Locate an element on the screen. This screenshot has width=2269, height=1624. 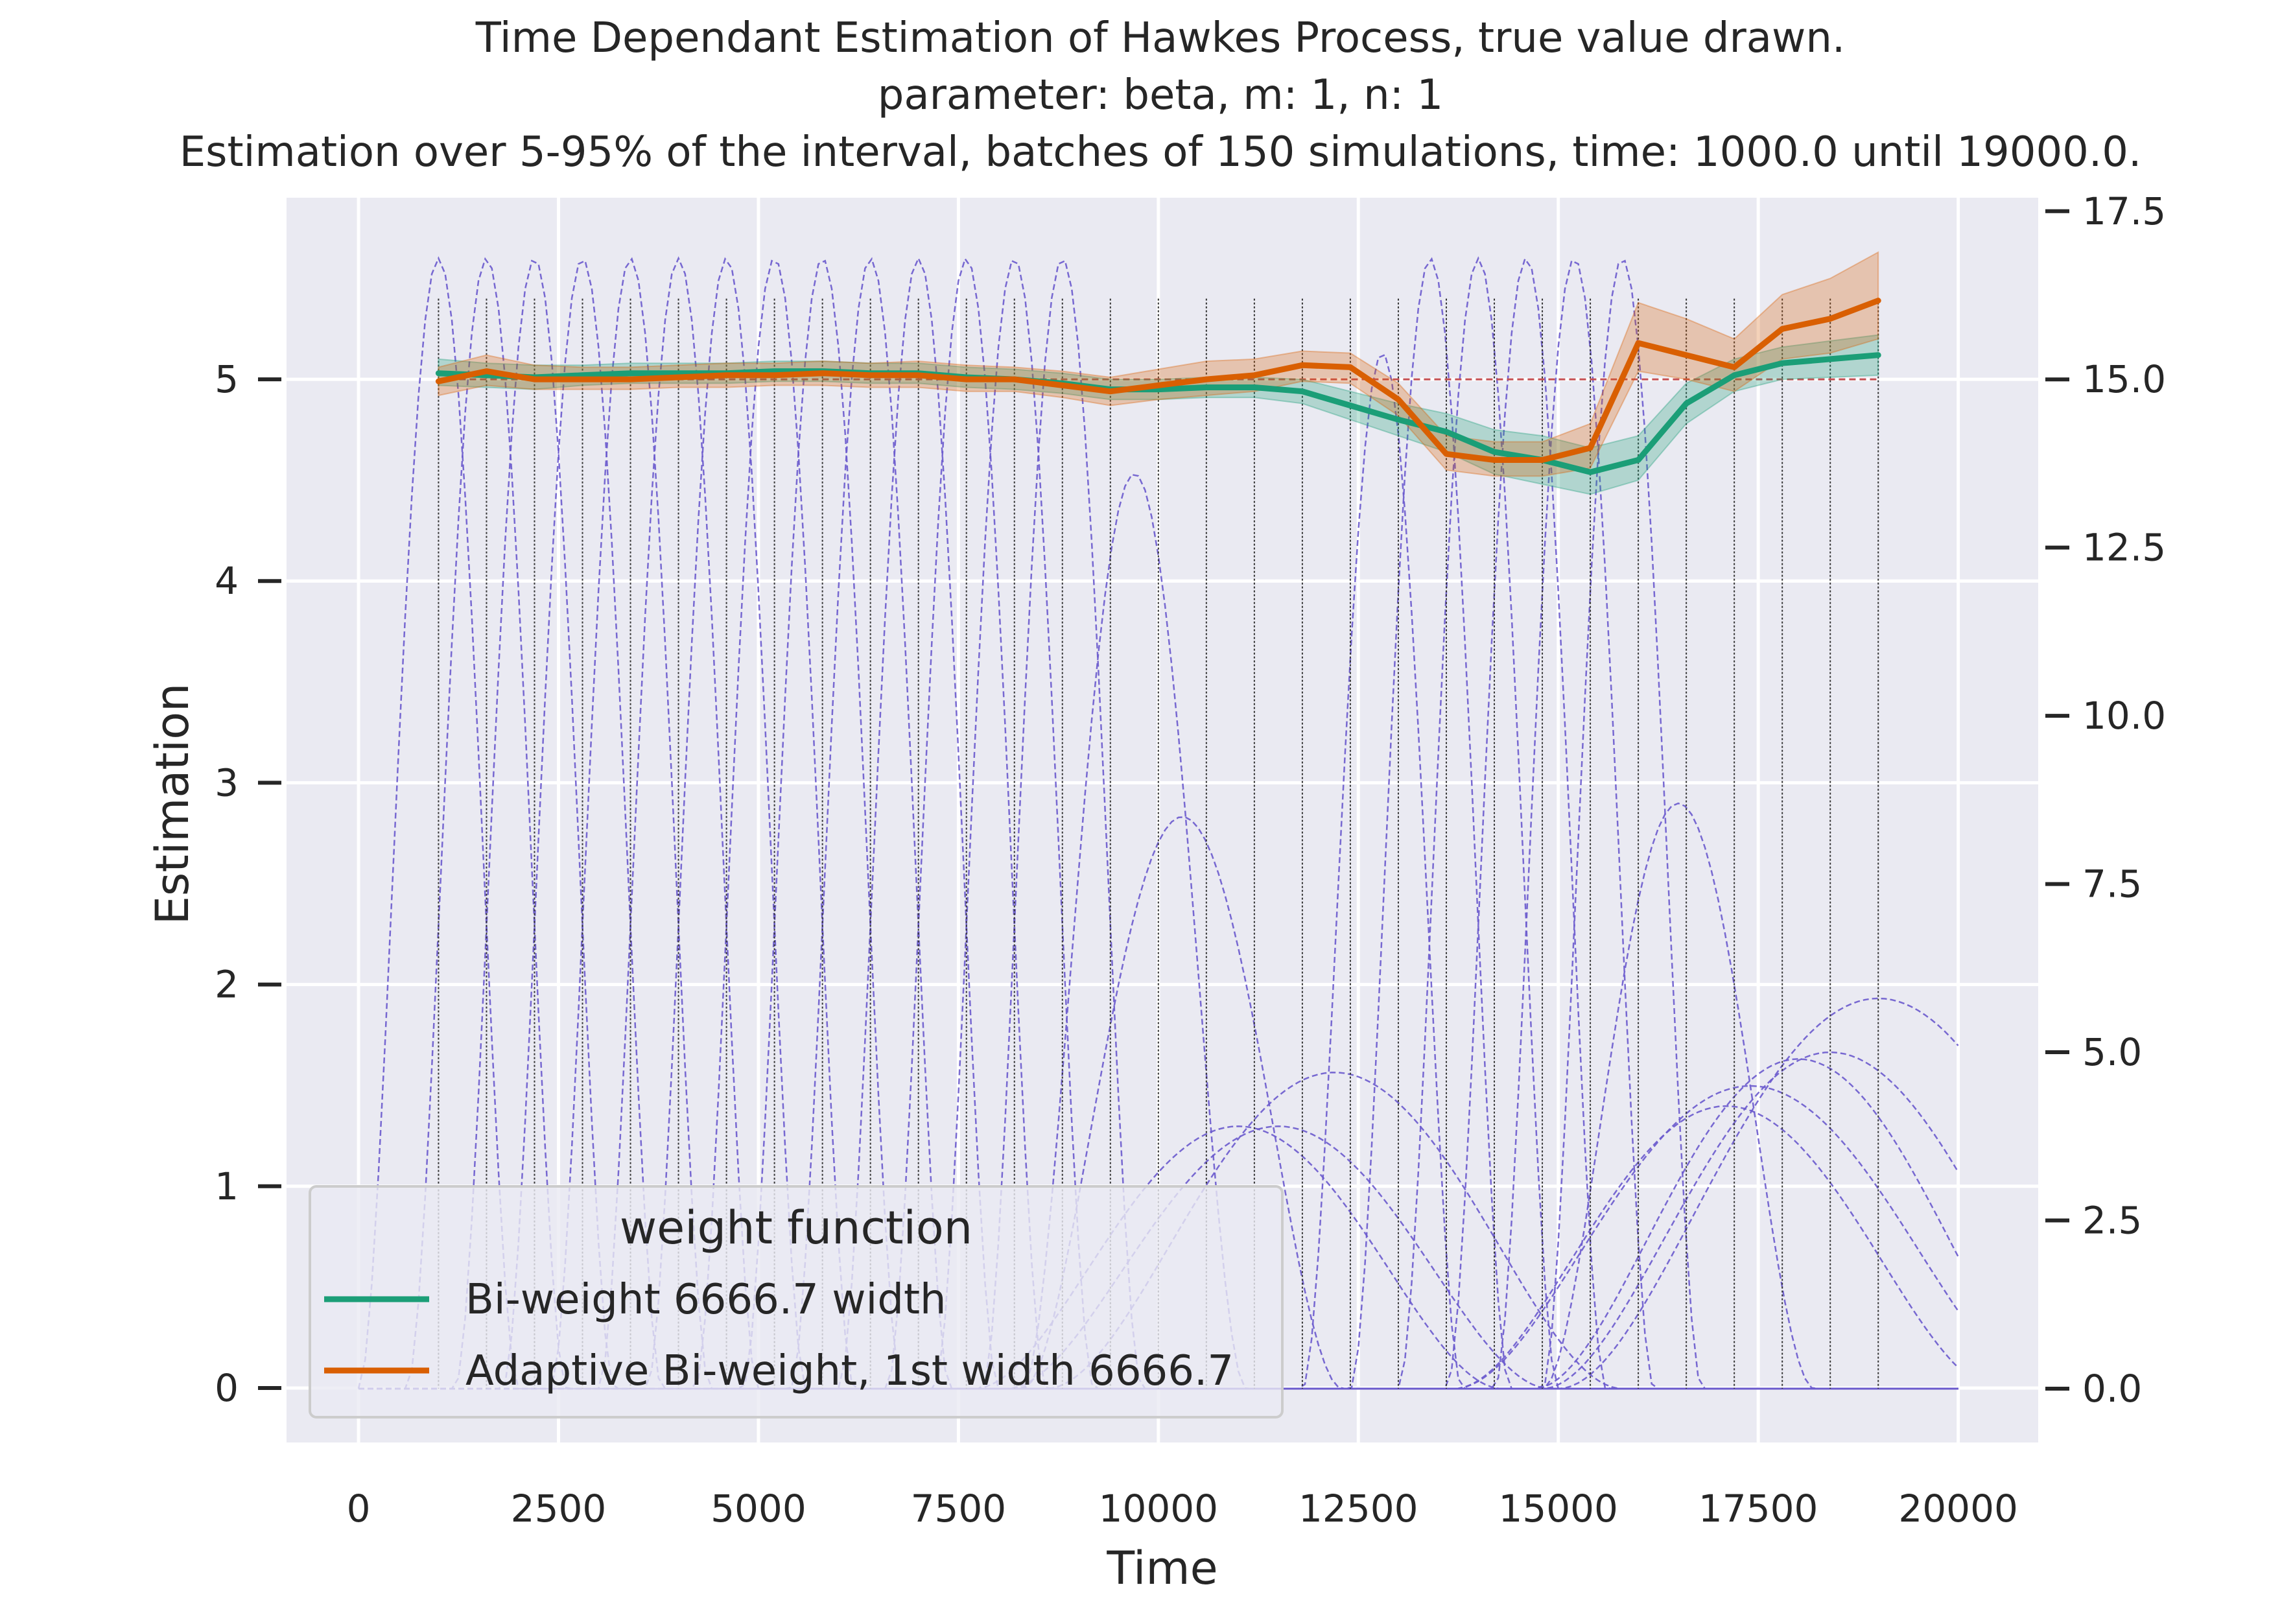
x-axis-ticks: 0 2500 5000 7500 10000 12500 15000 17500 20000 is located at coordinates (1182, 1509).